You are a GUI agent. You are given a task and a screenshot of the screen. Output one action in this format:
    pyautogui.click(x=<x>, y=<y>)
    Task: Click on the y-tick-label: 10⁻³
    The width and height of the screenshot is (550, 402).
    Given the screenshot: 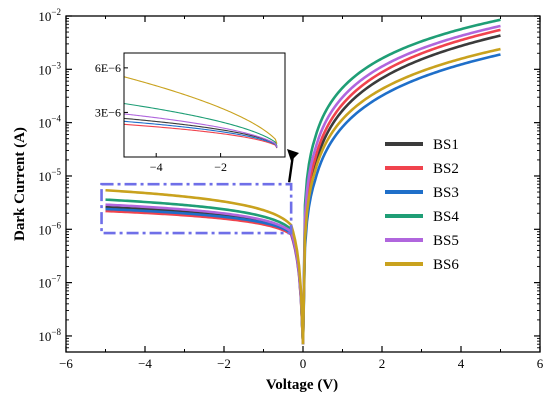 What is the action you would take?
    pyautogui.click(x=49, y=68)
    